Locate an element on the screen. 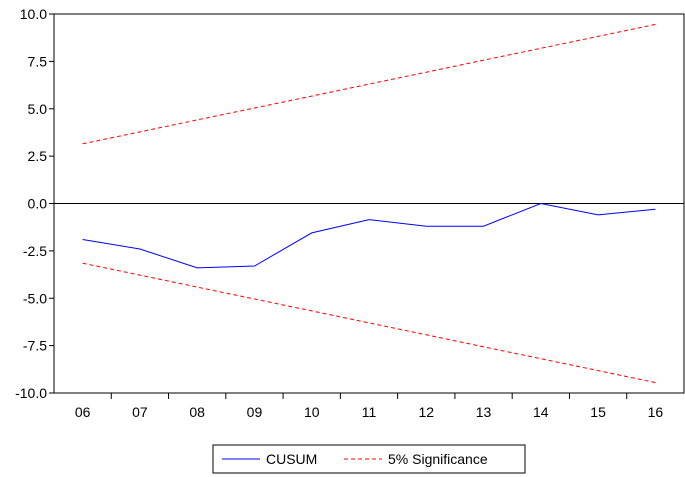 This screenshot has height=477, width=685. x-tick-label: 16 is located at coordinates (656, 412).